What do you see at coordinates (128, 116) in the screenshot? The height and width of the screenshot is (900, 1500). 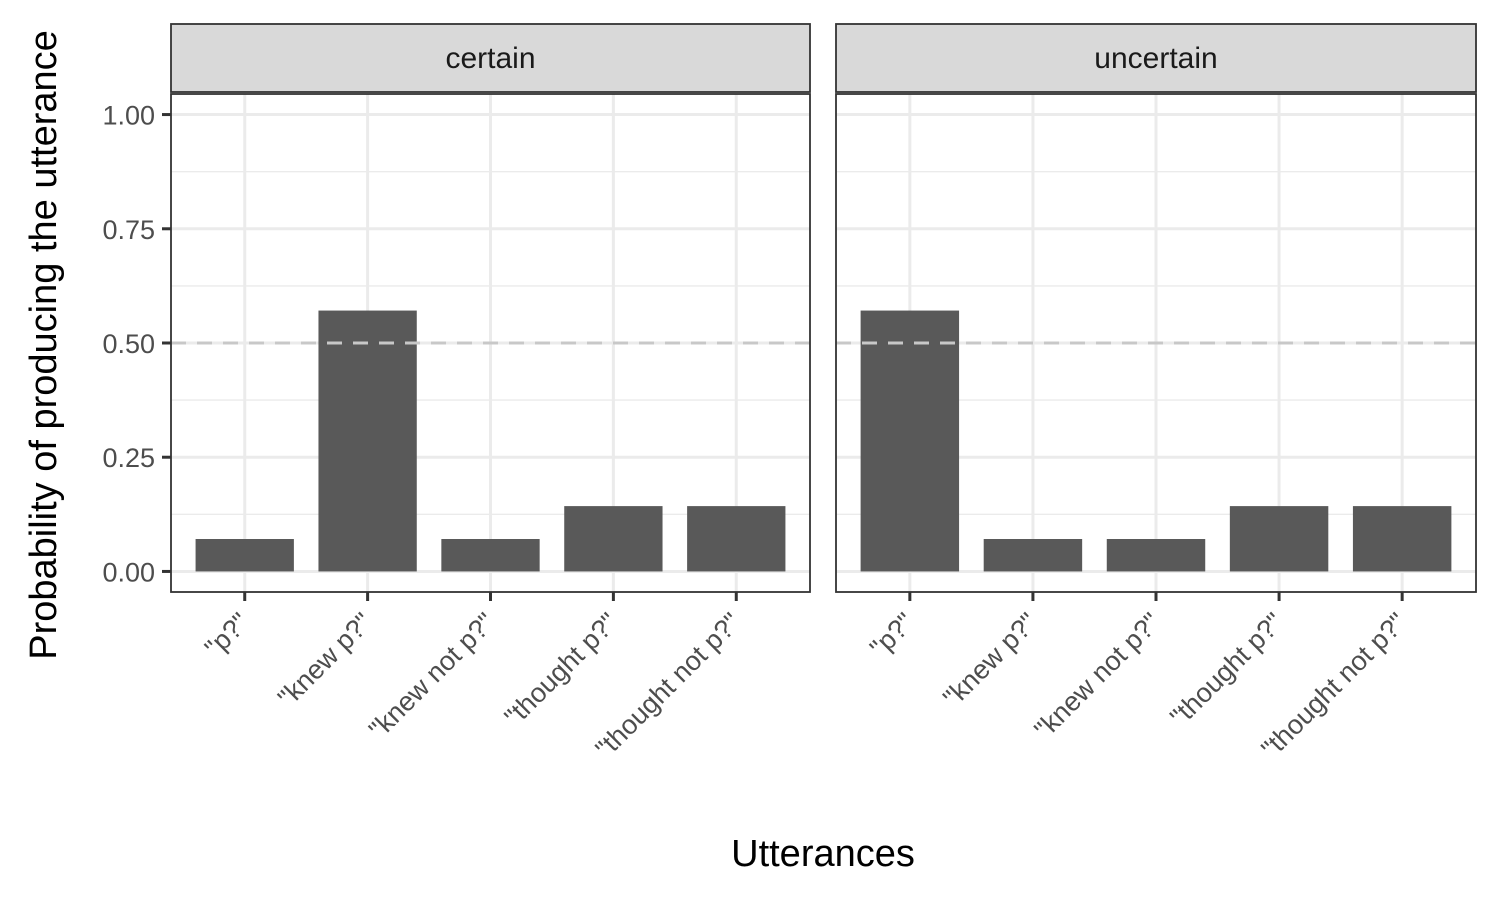 I see `y-tick-label: 1.00` at bounding box center [128, 116].